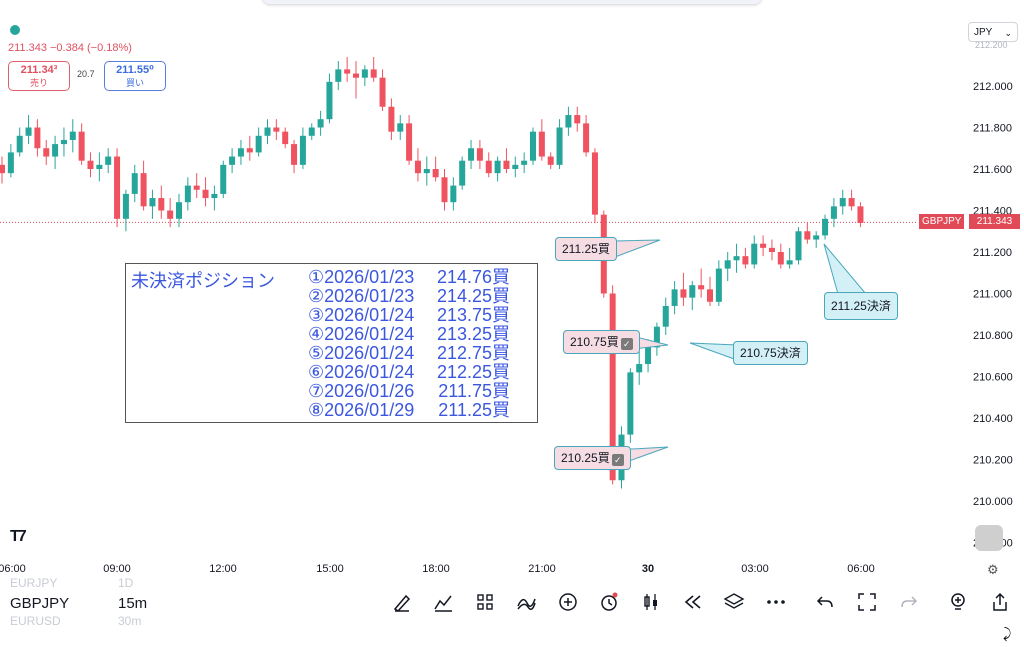 The width and height of the screenshot is (1024, 647). What do you see at coordinates (734, 602) in the screenshot?
I see `layers-icon` at bounding box center [734, 602].